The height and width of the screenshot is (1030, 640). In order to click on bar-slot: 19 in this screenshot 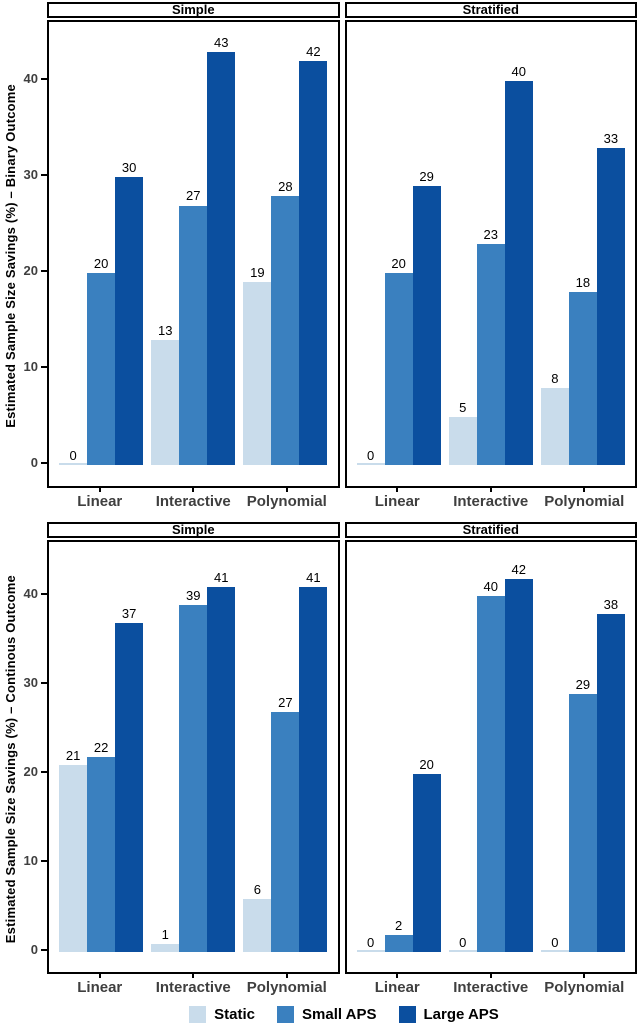, I will do `click(257, 254)`.